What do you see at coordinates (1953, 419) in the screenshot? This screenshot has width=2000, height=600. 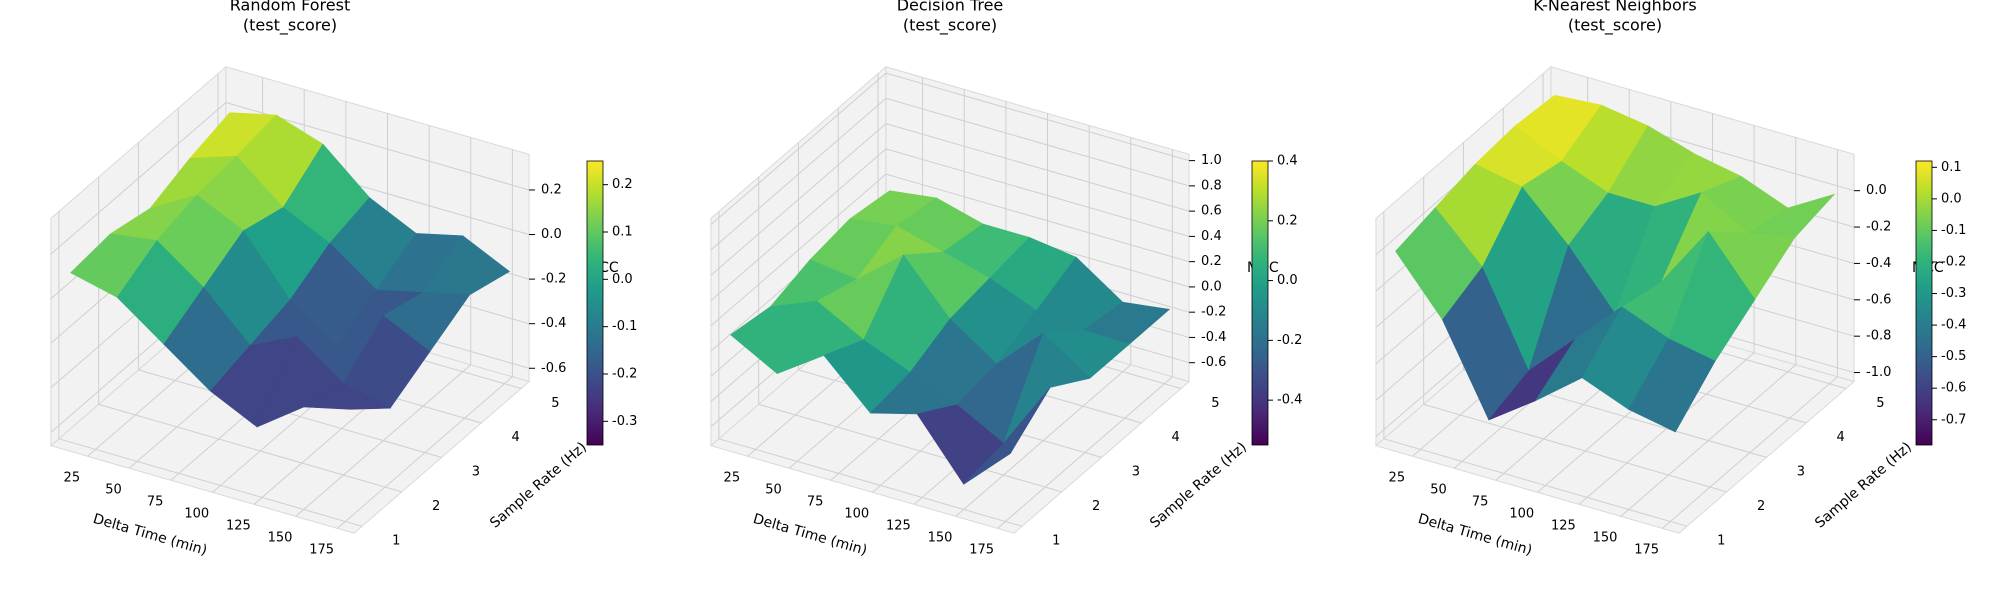 I see `colorbar-tick-label: -0.7` at bounding box center [1953, 419].